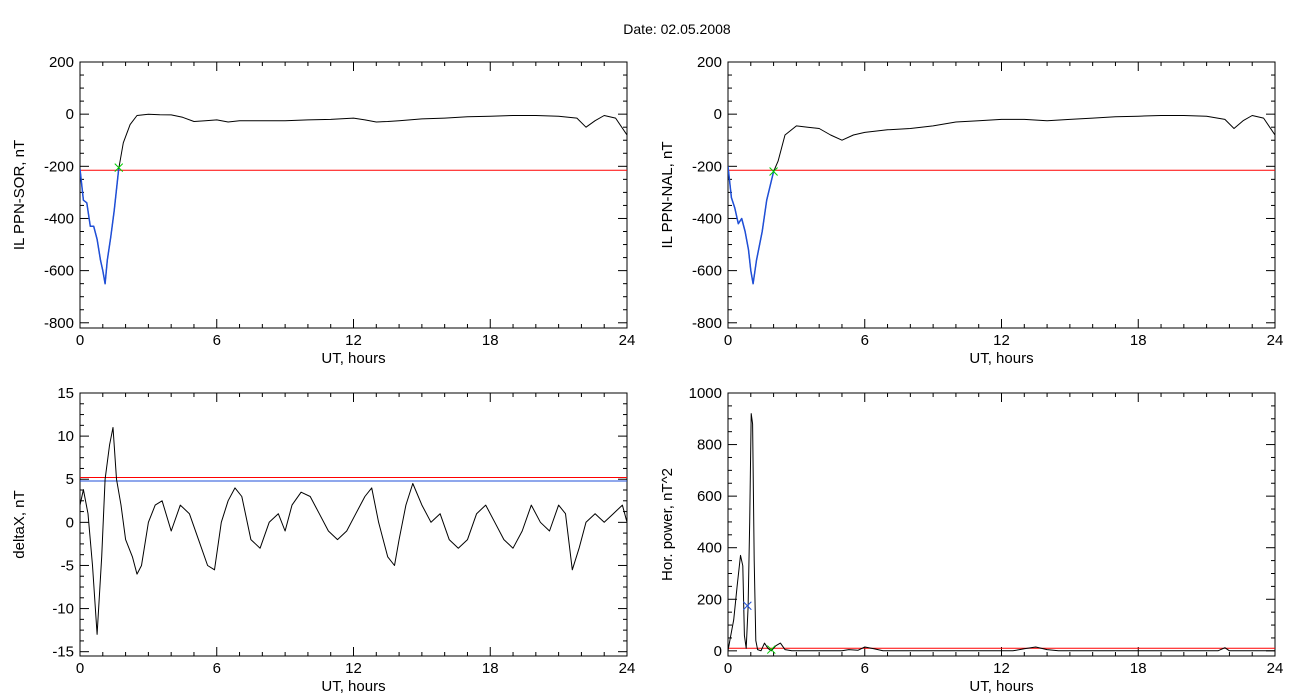 The image size is (1300, 700). I want to click on y-tick-label: -15, so click(63, 652).